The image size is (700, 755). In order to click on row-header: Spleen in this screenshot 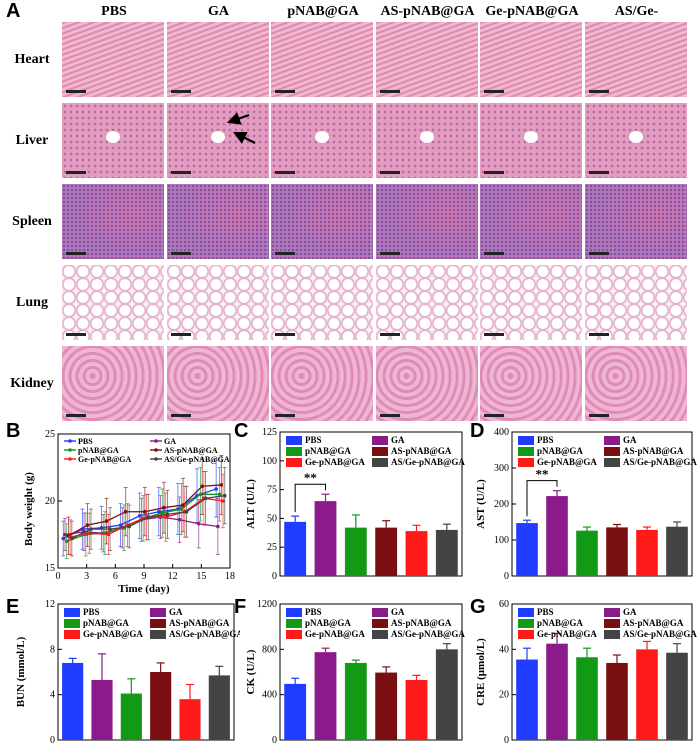, I will do `click(32, 221)`.